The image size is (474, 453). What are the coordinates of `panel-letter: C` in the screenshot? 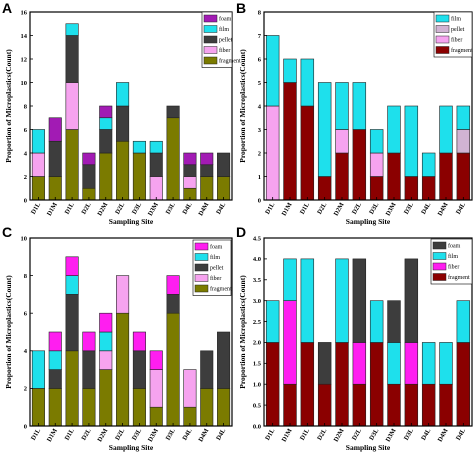 It's located at (7, 232).